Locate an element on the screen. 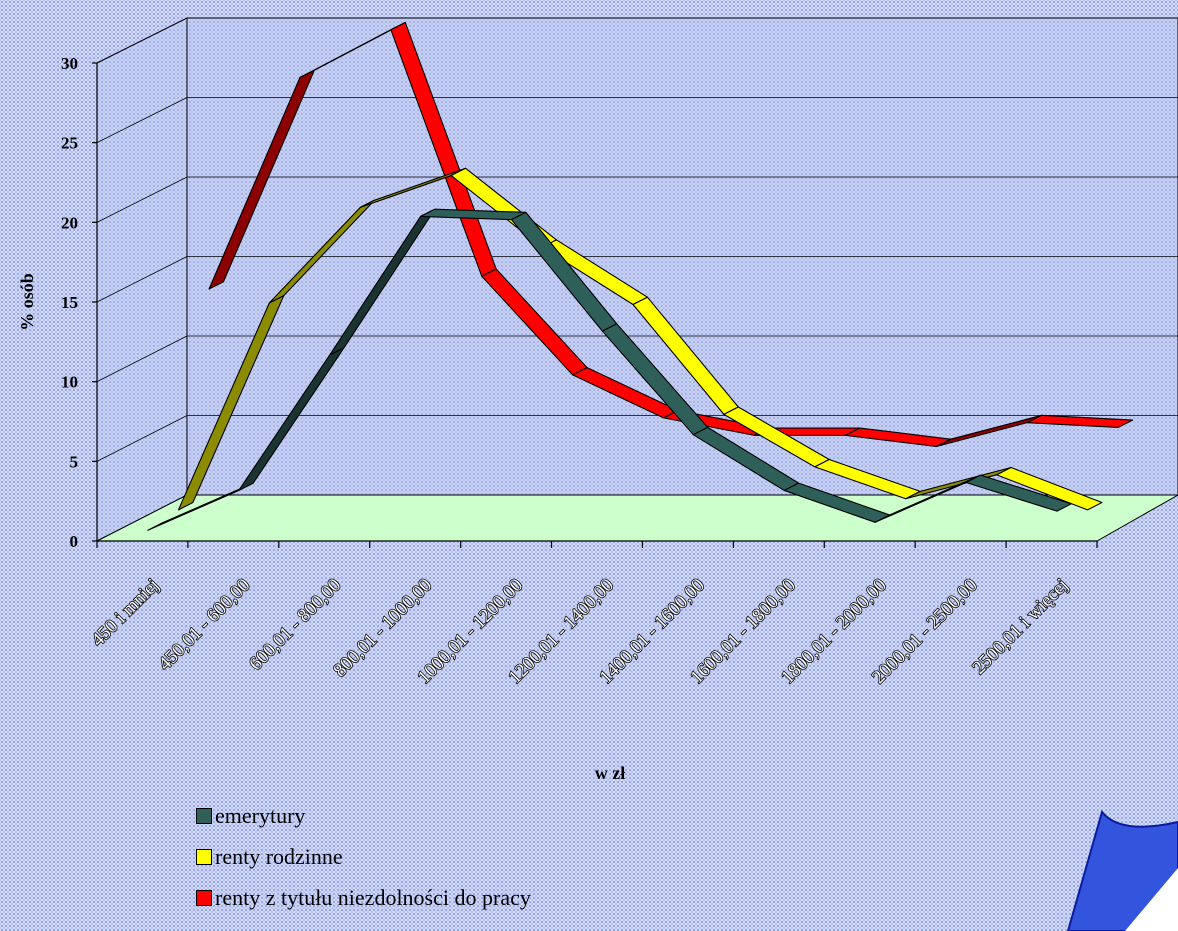 Image resolution: width=1178 pixels, height=931 pixels. legend-label-emerytury: emerytury is located at coordinates (260, 815).